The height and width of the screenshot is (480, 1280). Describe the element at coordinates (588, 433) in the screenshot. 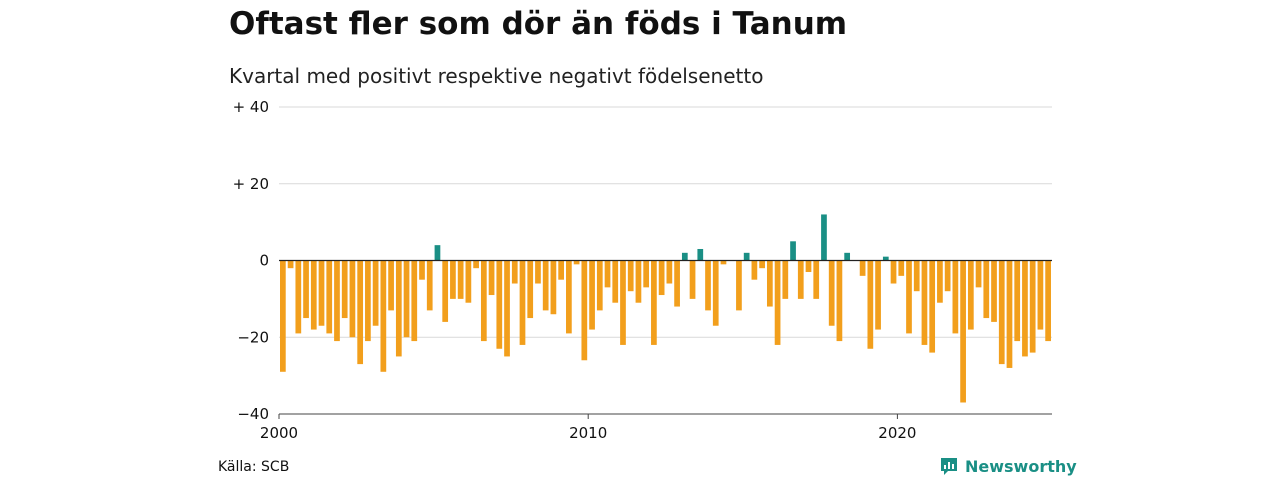

I see `x-tick-label: 2010` at that location.